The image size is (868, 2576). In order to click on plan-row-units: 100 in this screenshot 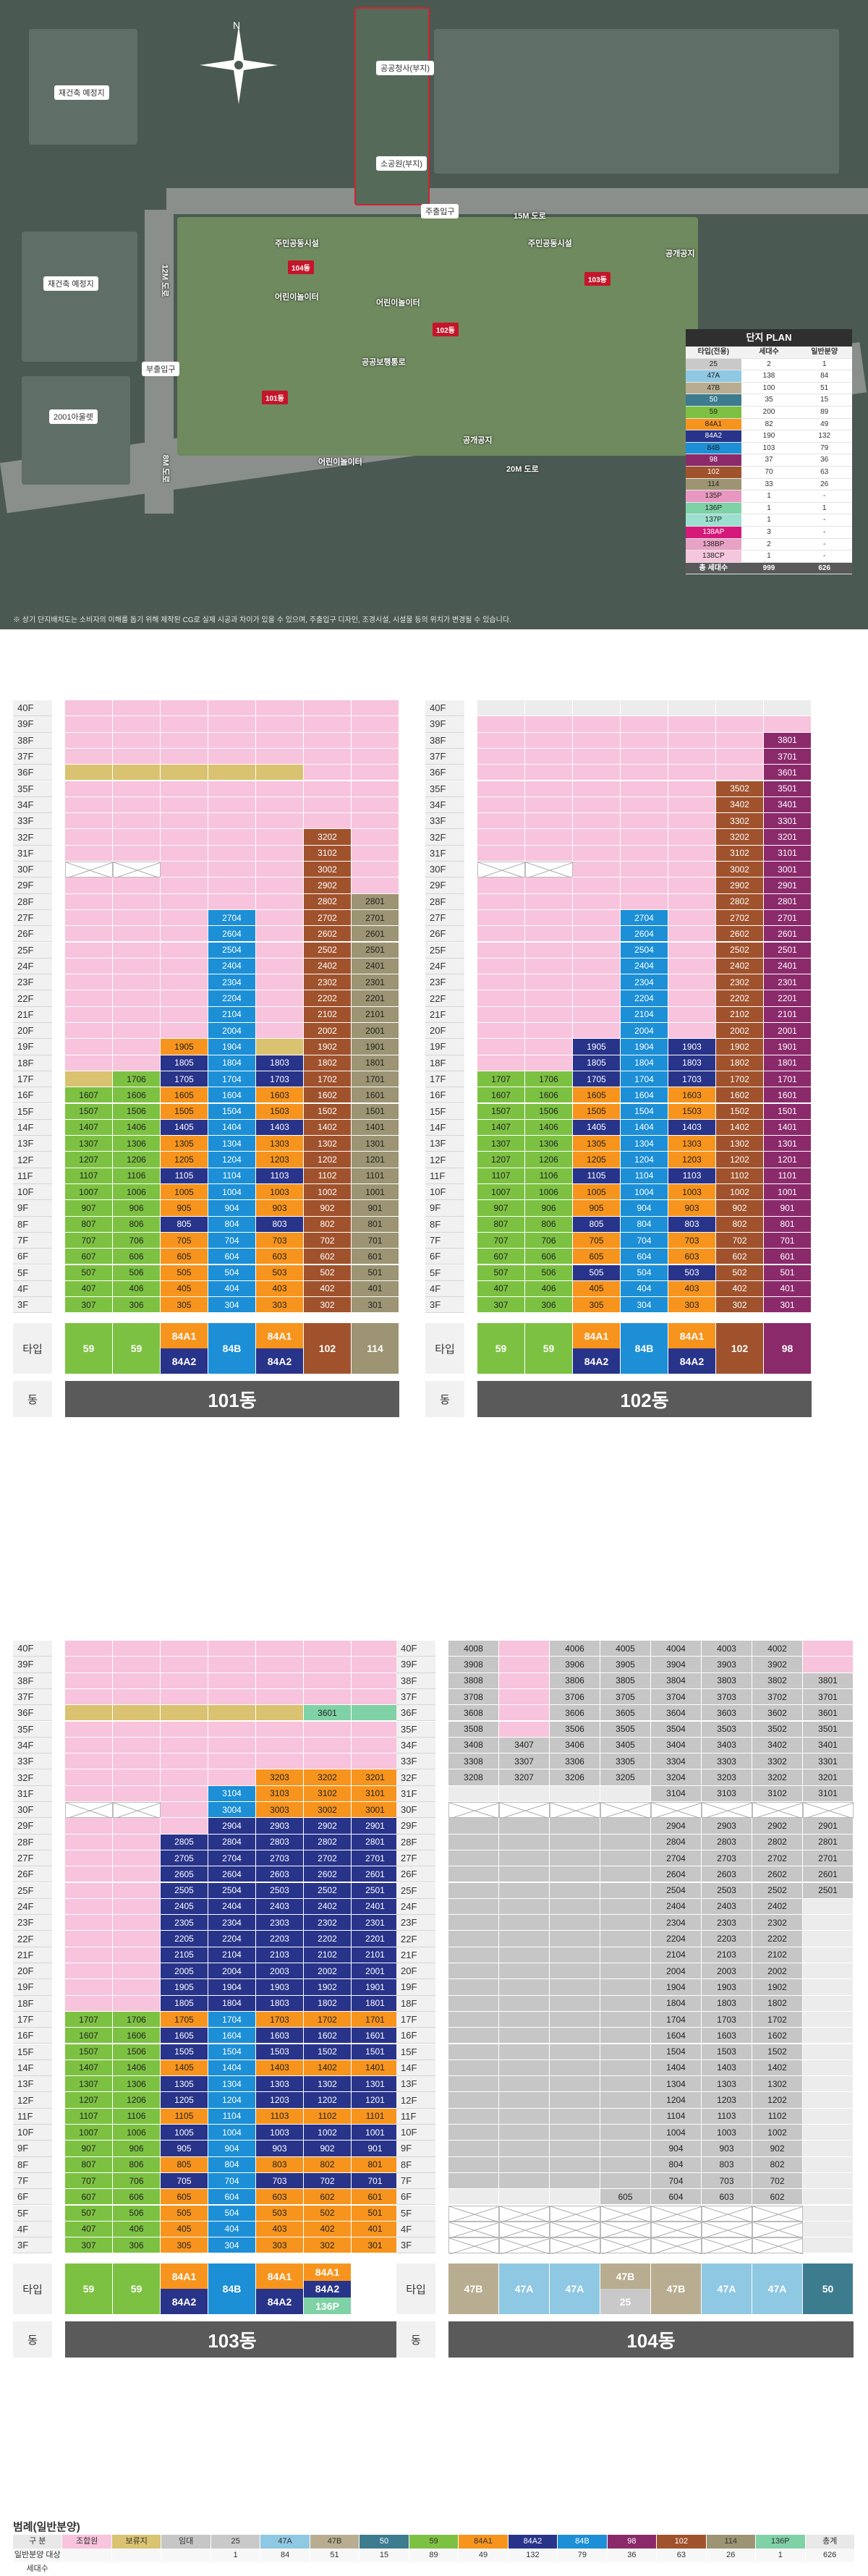, I will do `click(768, 387)`.